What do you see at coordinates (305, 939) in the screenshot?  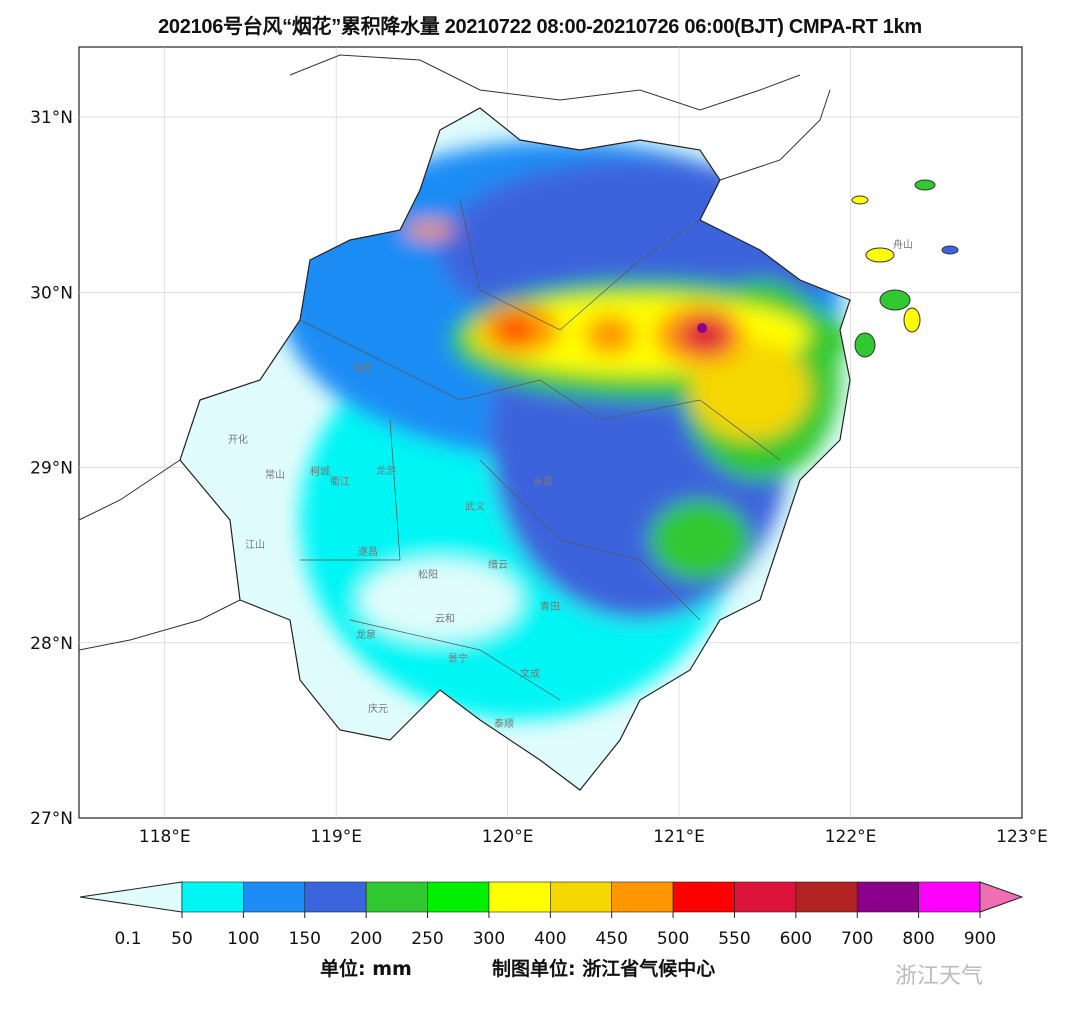 I see `colorbar-label: 150` at bounding box center [305, 939].